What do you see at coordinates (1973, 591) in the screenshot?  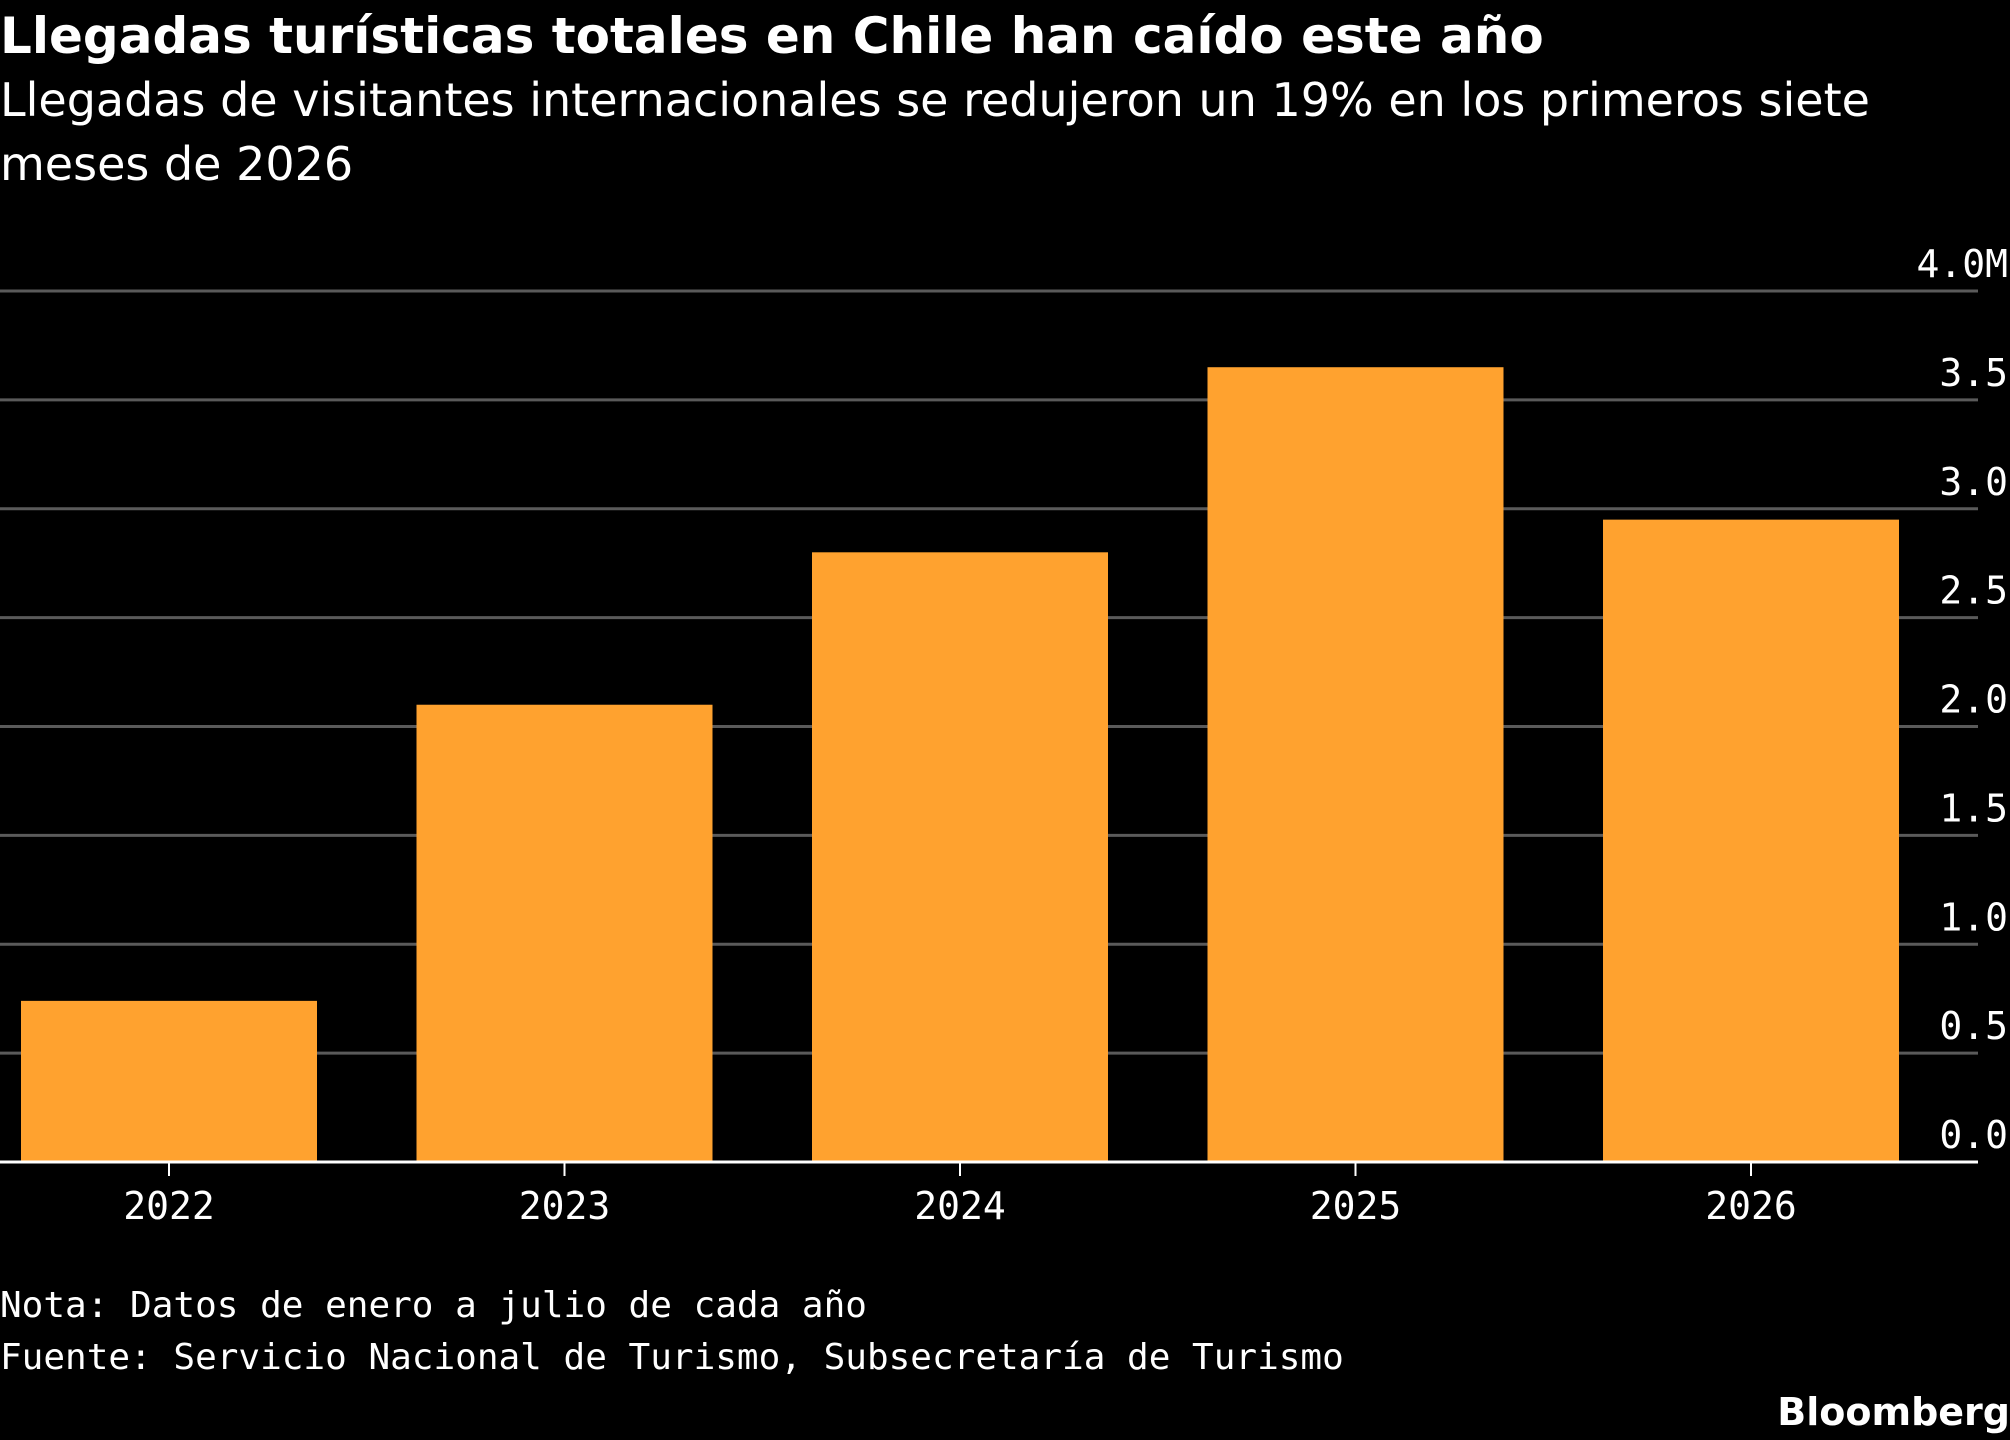 I see `y-tick-label: 2.5` at bounding box center [1973, 591].